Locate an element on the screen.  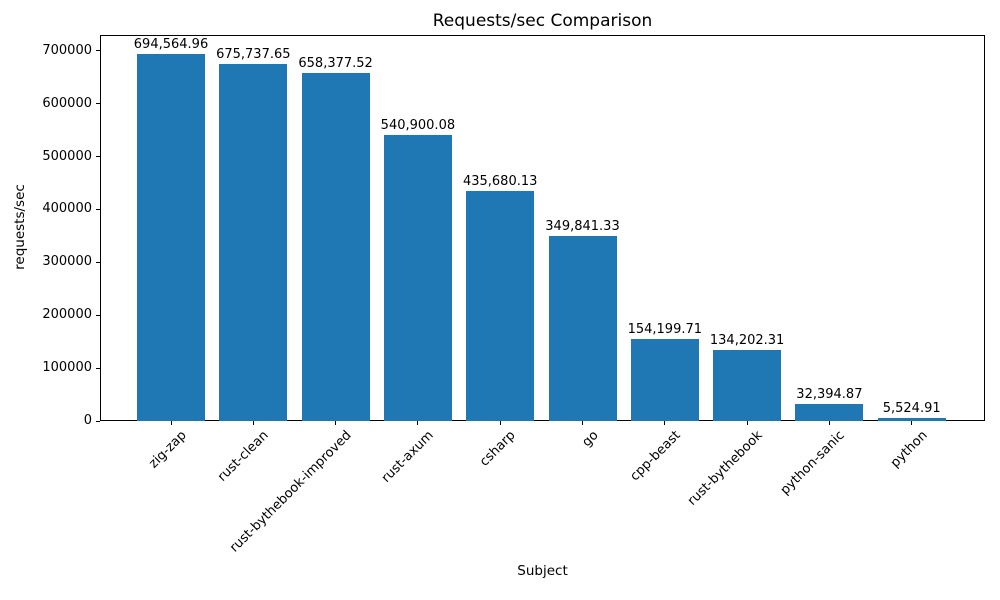
bar-csharp is located at coordinates (500, 305).